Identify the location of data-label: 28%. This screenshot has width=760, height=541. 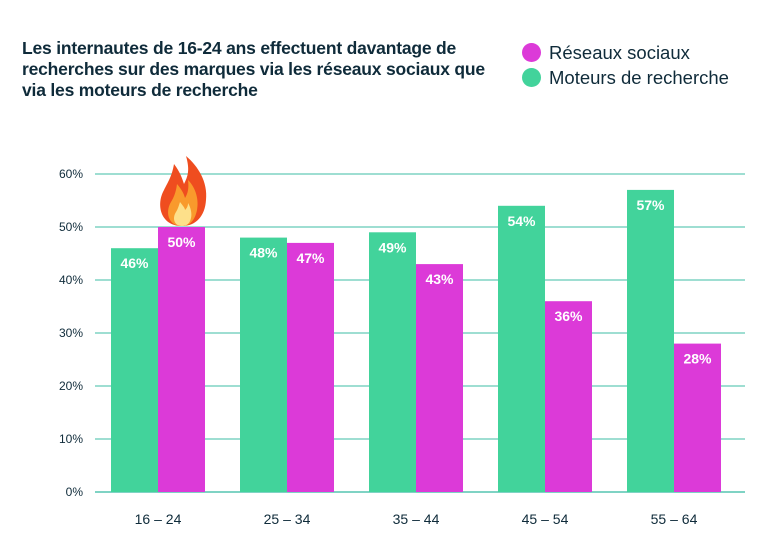
(697, 359).